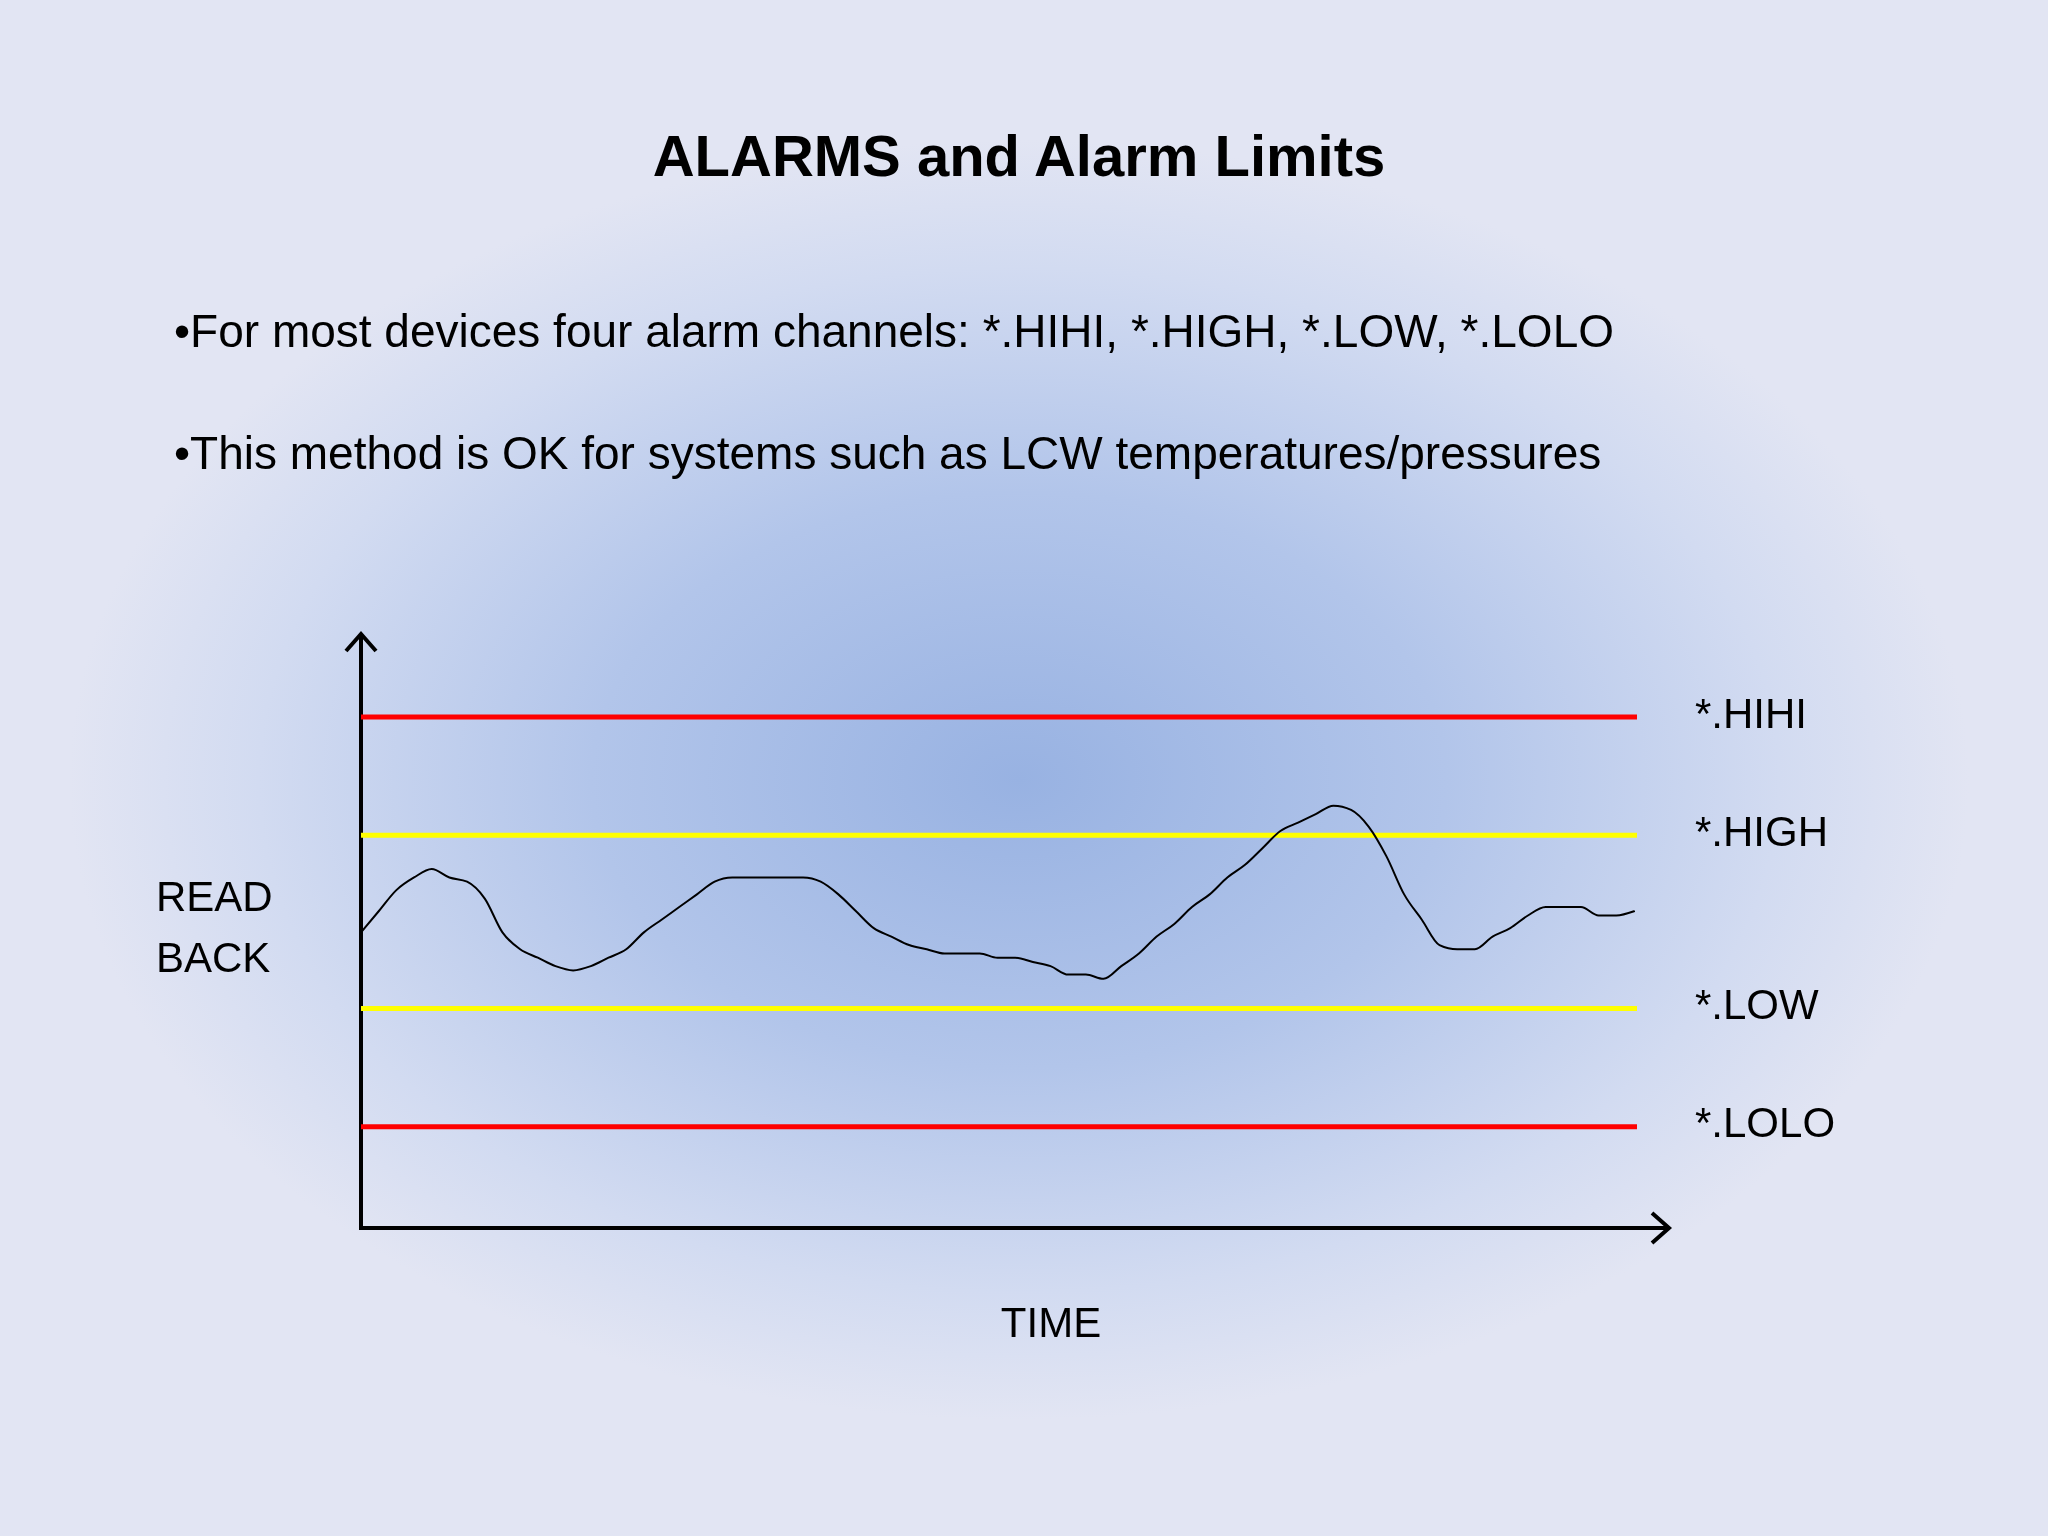 This screenshot has height=1536, width=2048. What do you see at coordinates (1765, 1123) in the screenshot?
I see `ref-line-label: *.LOLO` at bounding box center [1765, 1123].